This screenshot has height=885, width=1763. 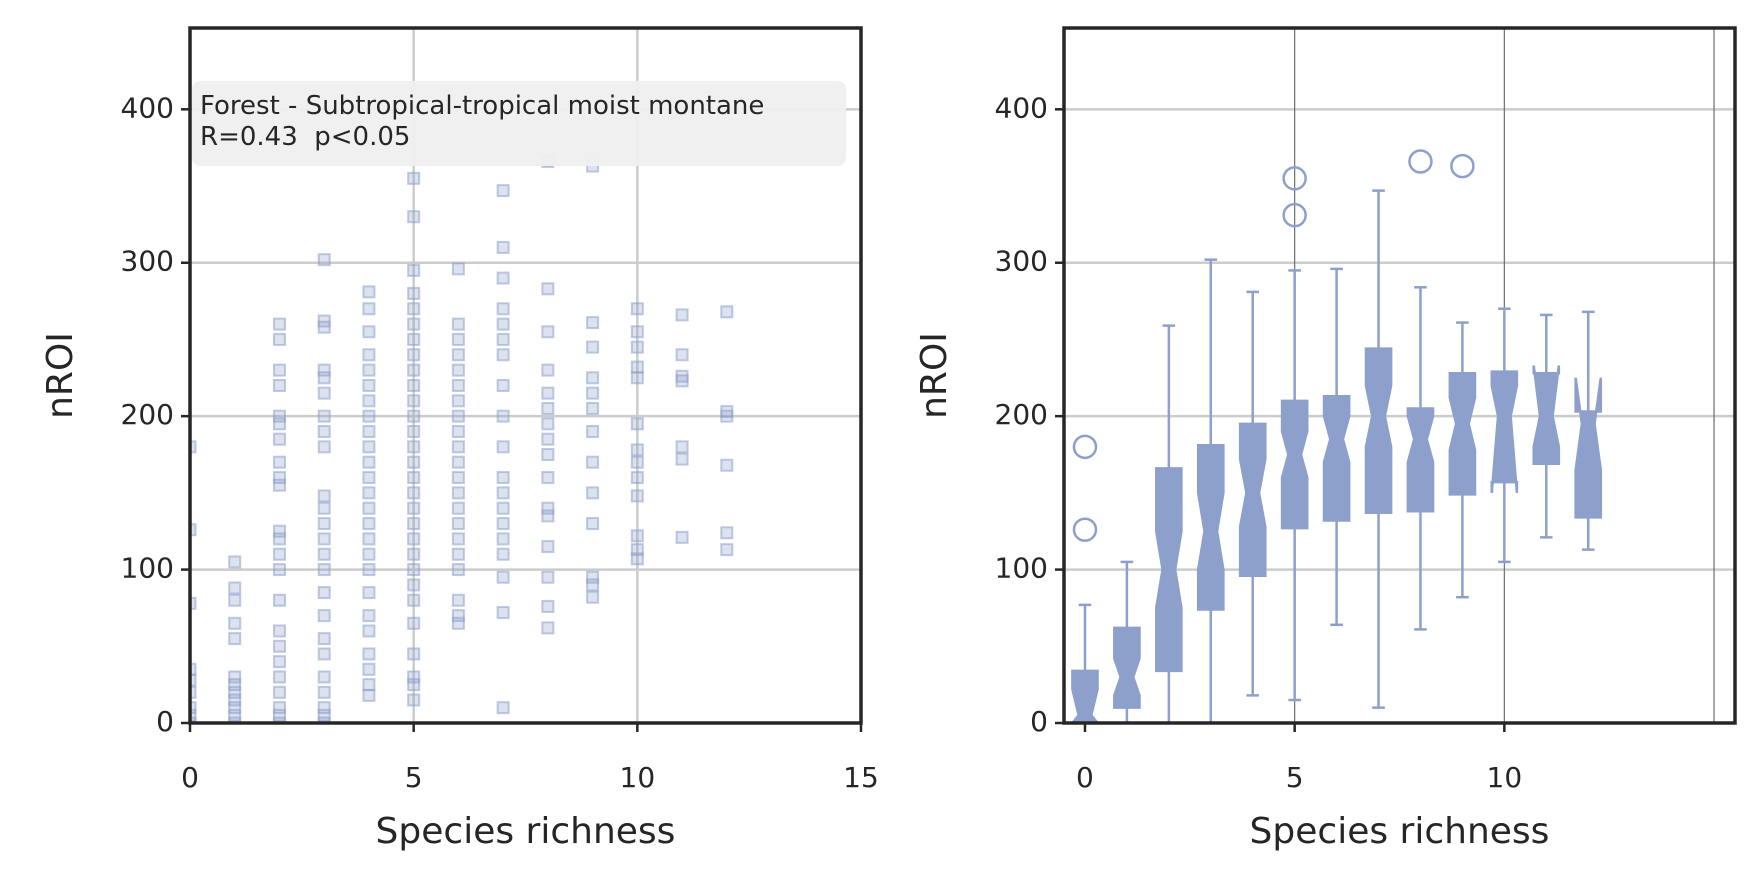 What do you see at coordinates (1021, 107) in the screenshot?
I see `y-tick-label: 400` at bounding box center [1021, 107].